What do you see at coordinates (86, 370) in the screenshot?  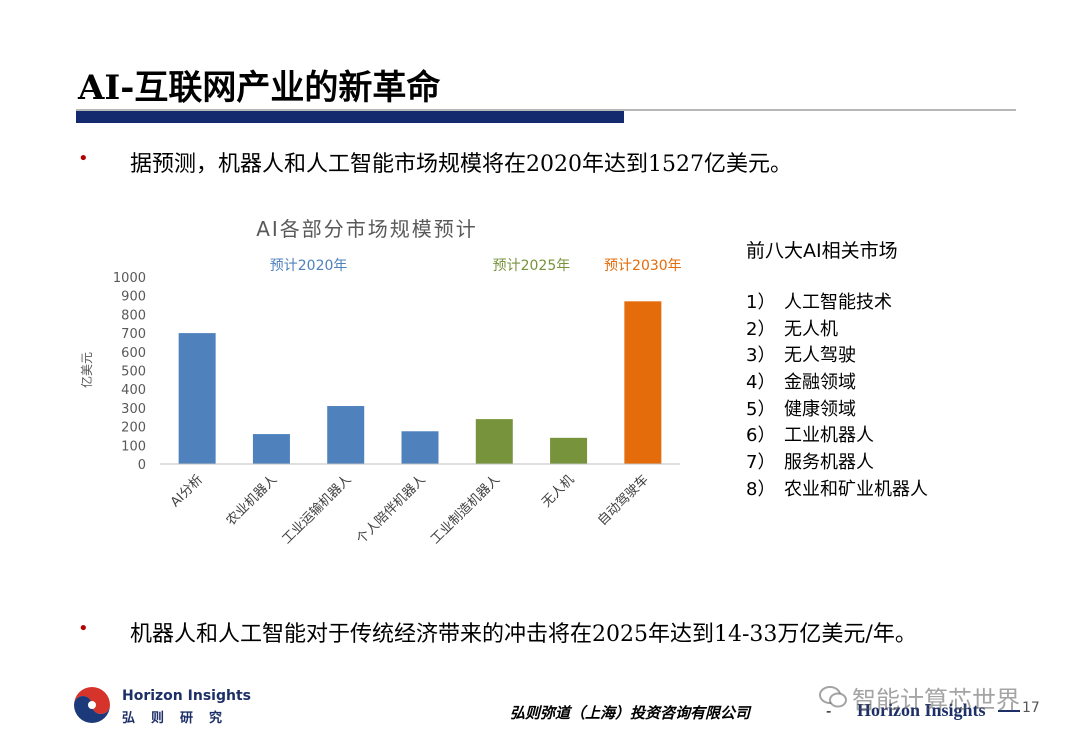 I see `y-axis-label: 亿美元` at bounding box center [86, 370].